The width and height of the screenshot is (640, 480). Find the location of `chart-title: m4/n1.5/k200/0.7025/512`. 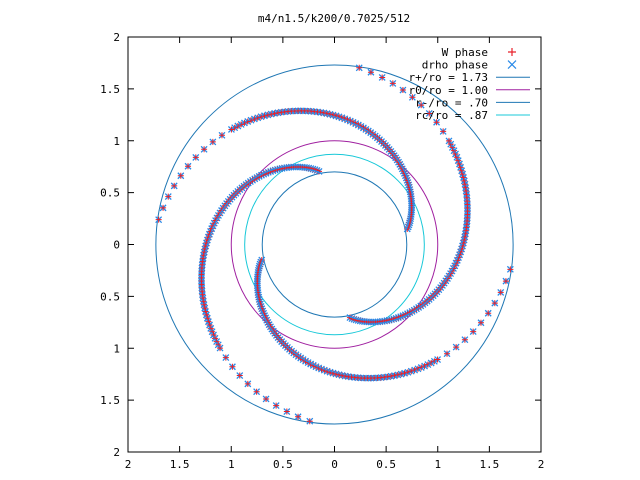

chart-title: m4/n1.5/k200/0.7025/512 is located at coordinates (334, 18).